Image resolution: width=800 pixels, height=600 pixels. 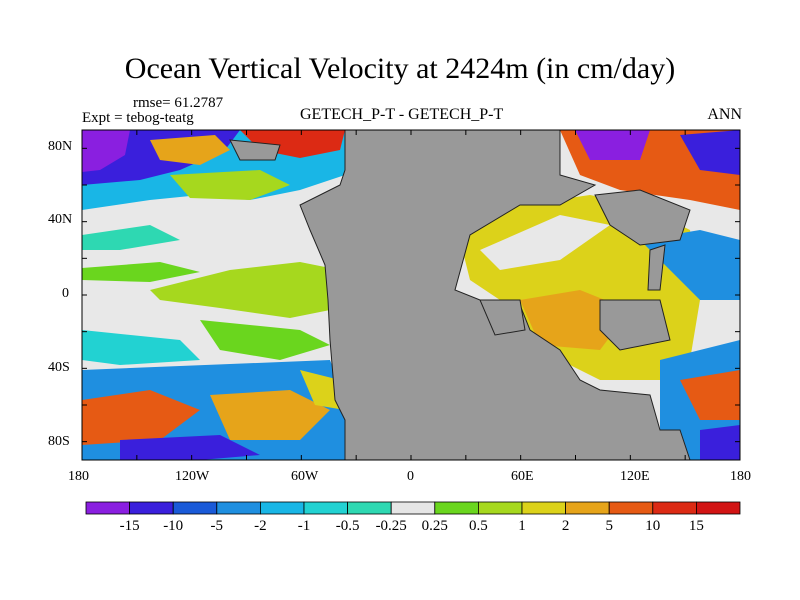 What do you see at coordinates (635, 476) in the screenshot?
I see `x-tick-label: 120E` at bounding box center [635, 476].